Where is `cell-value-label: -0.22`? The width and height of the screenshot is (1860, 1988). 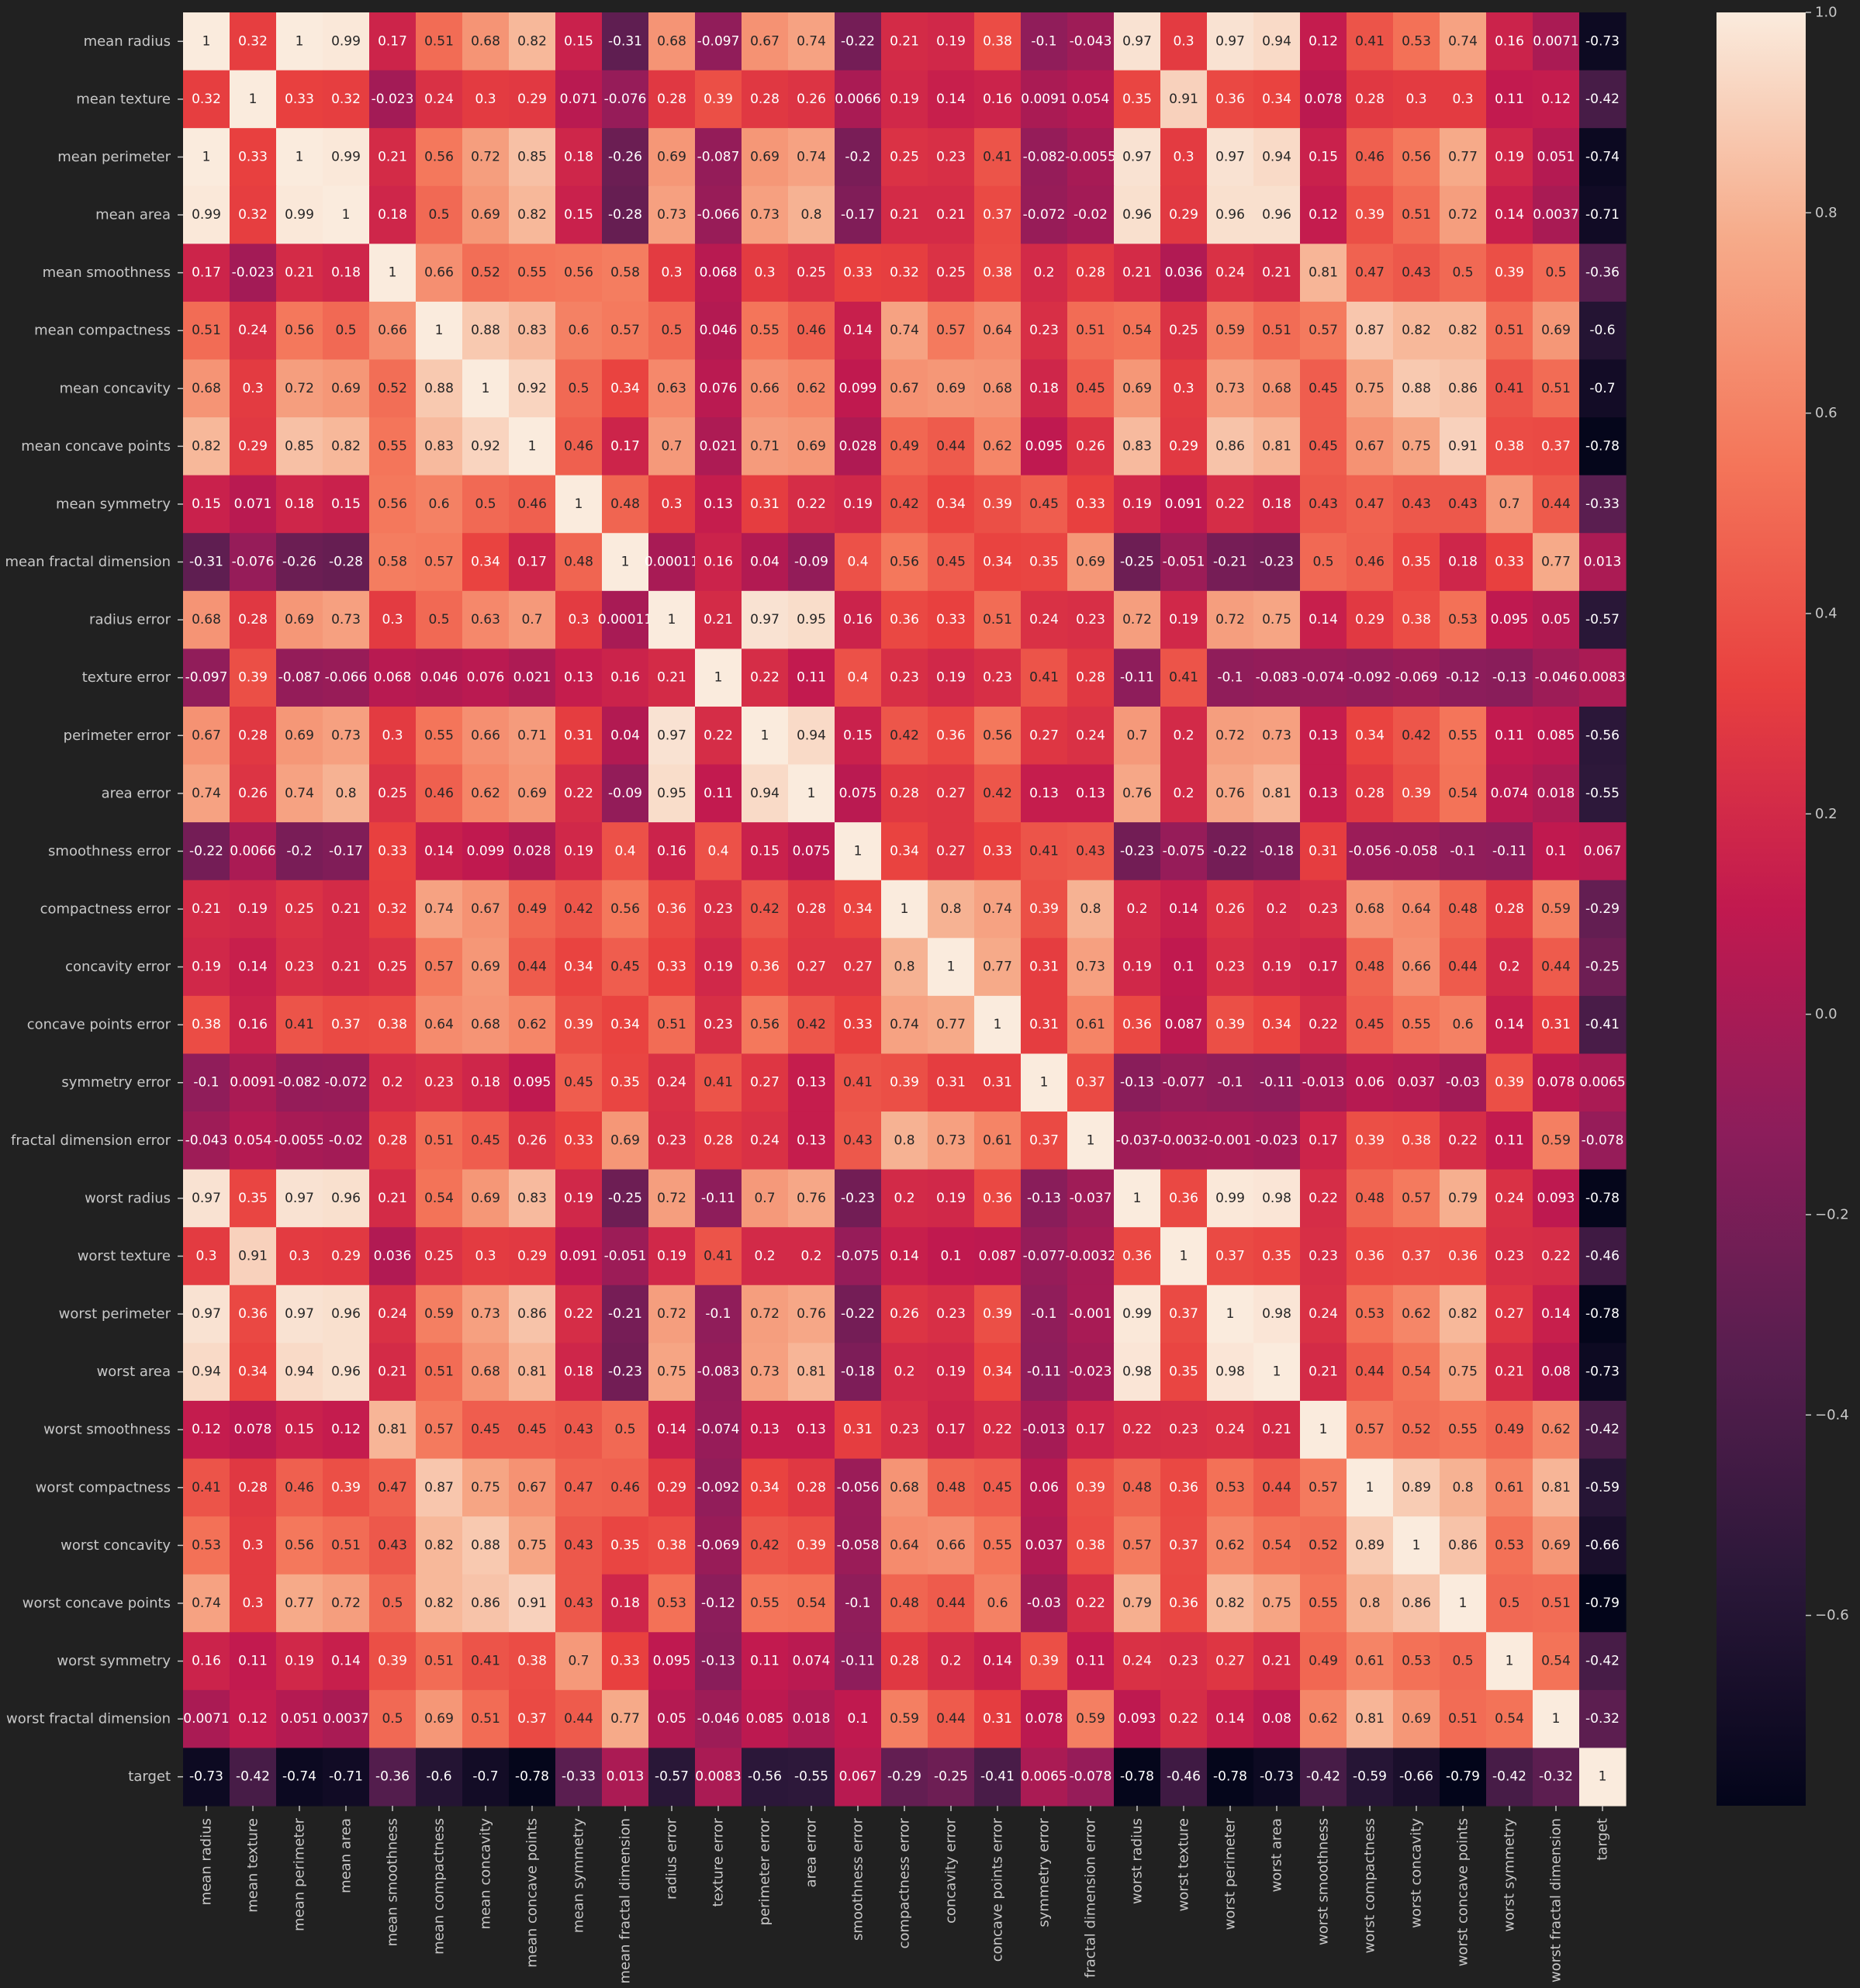
cell-value-label: -0.22 is located at coordinates (206, 851).